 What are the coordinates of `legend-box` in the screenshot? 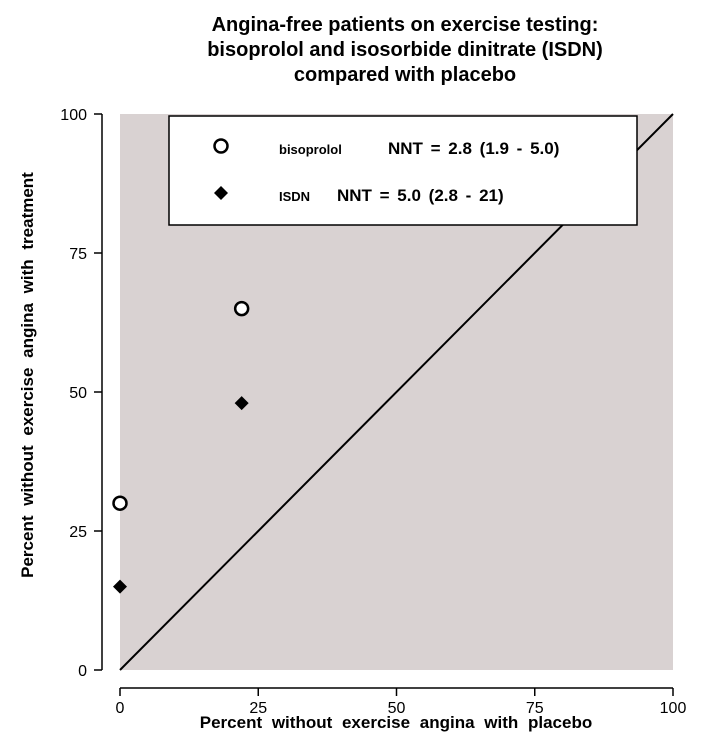 It's located at (403, 170).